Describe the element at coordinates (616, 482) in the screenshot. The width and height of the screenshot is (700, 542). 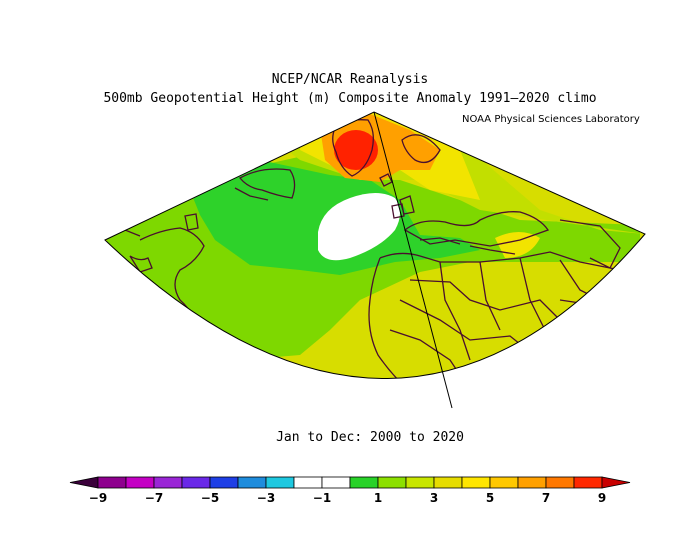
I see `colorbar-arrow-high` at that location.